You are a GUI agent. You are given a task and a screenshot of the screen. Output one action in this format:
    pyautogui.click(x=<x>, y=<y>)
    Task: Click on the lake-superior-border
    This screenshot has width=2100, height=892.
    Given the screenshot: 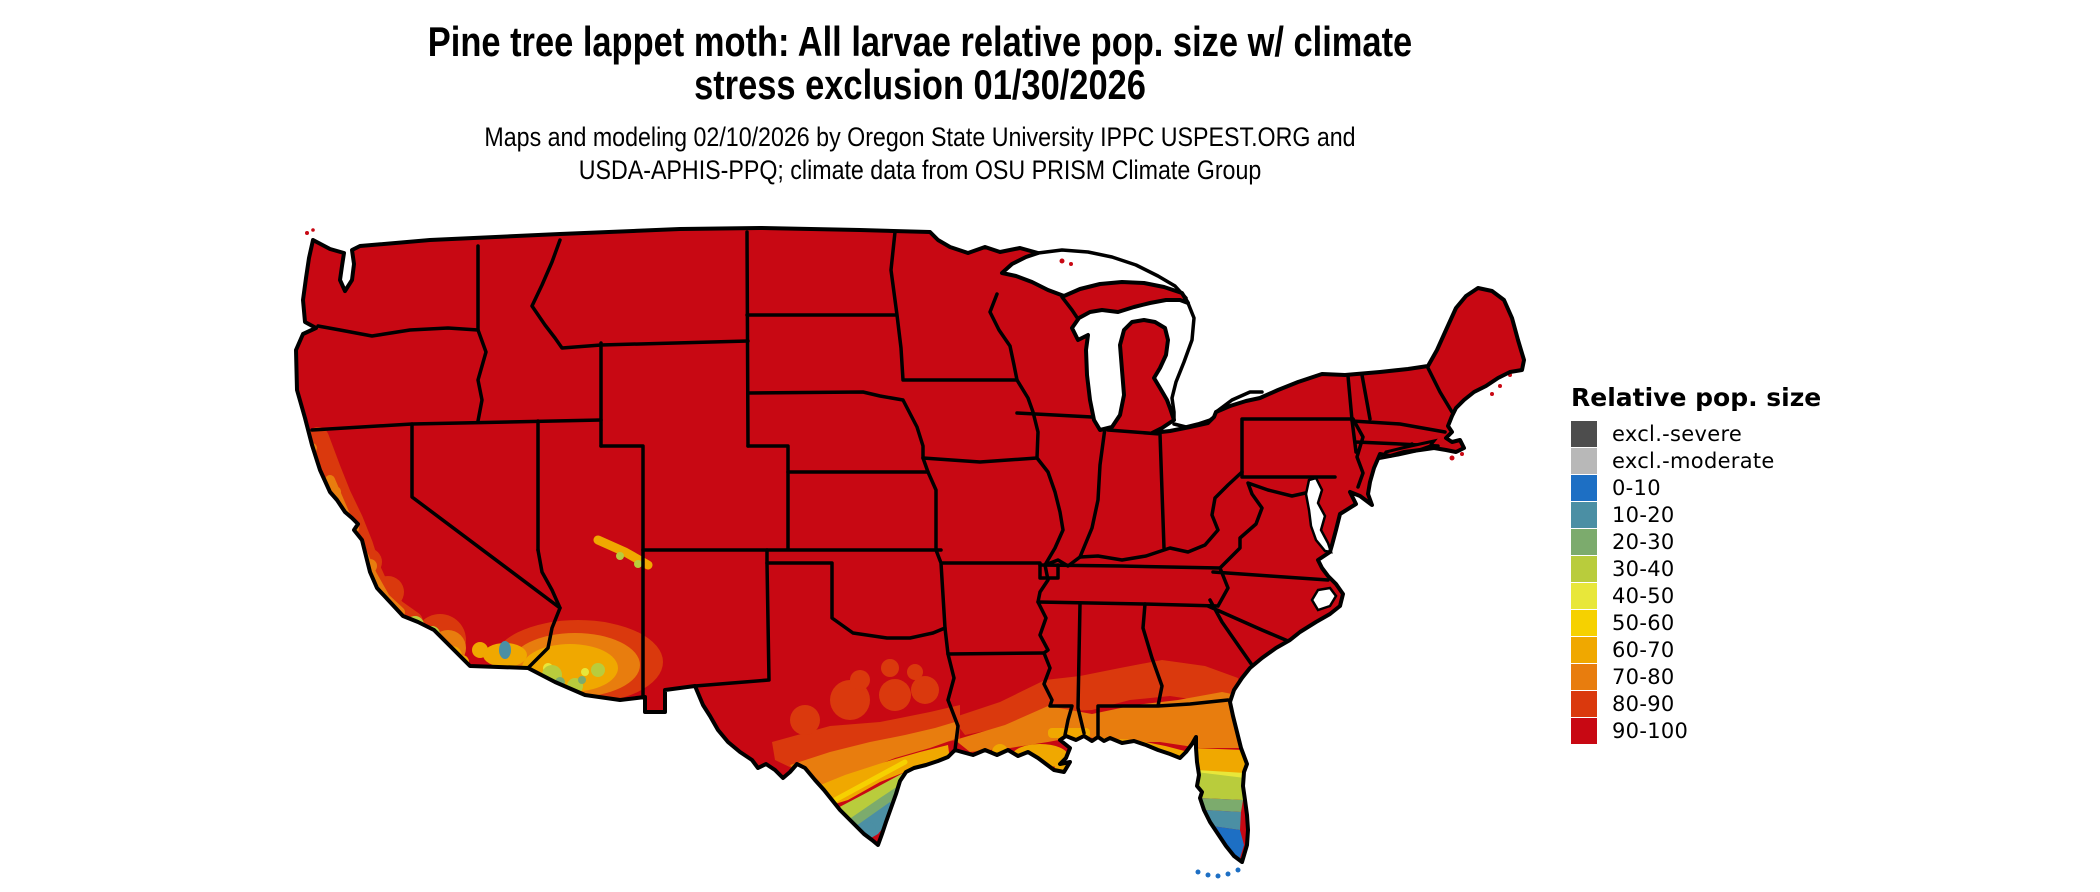 What is the action you would take?
    pyautogui.click(x=1112, y=274)
    